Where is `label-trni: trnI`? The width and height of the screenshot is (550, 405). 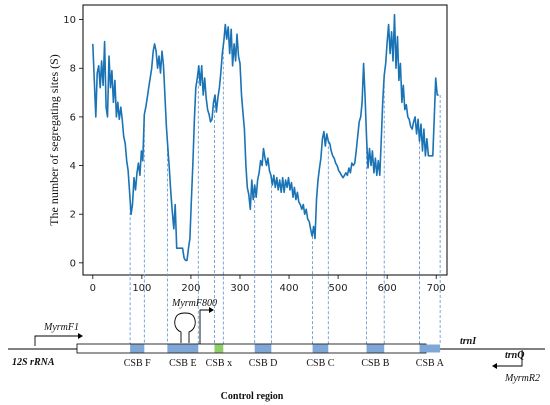 label-trni: trnI is located at coordinates (468, 341).